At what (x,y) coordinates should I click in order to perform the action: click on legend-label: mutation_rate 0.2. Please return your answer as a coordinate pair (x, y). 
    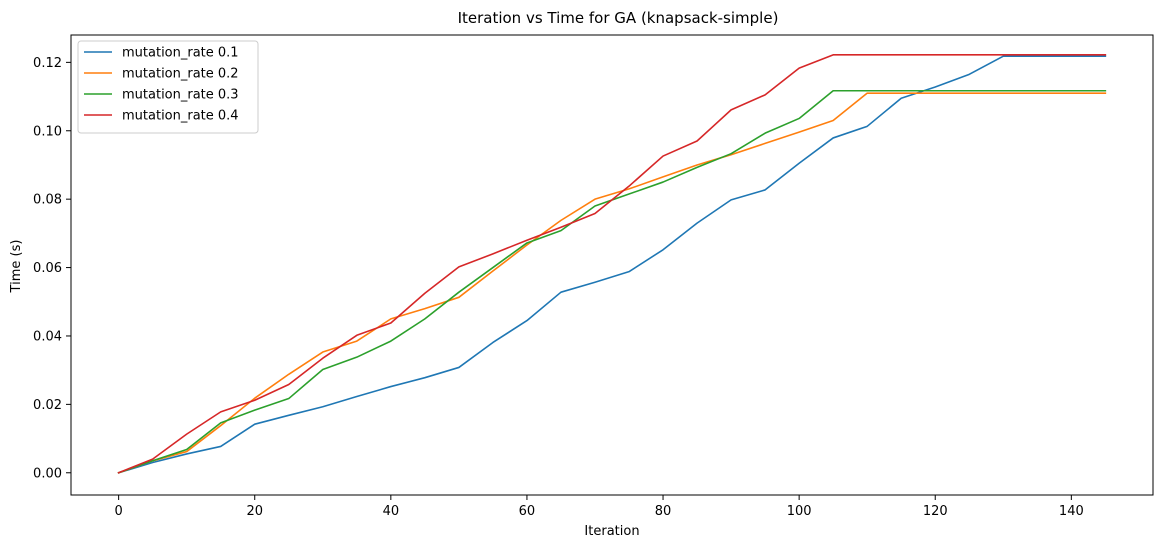
    Looking at the image, I should click on (180, 74).